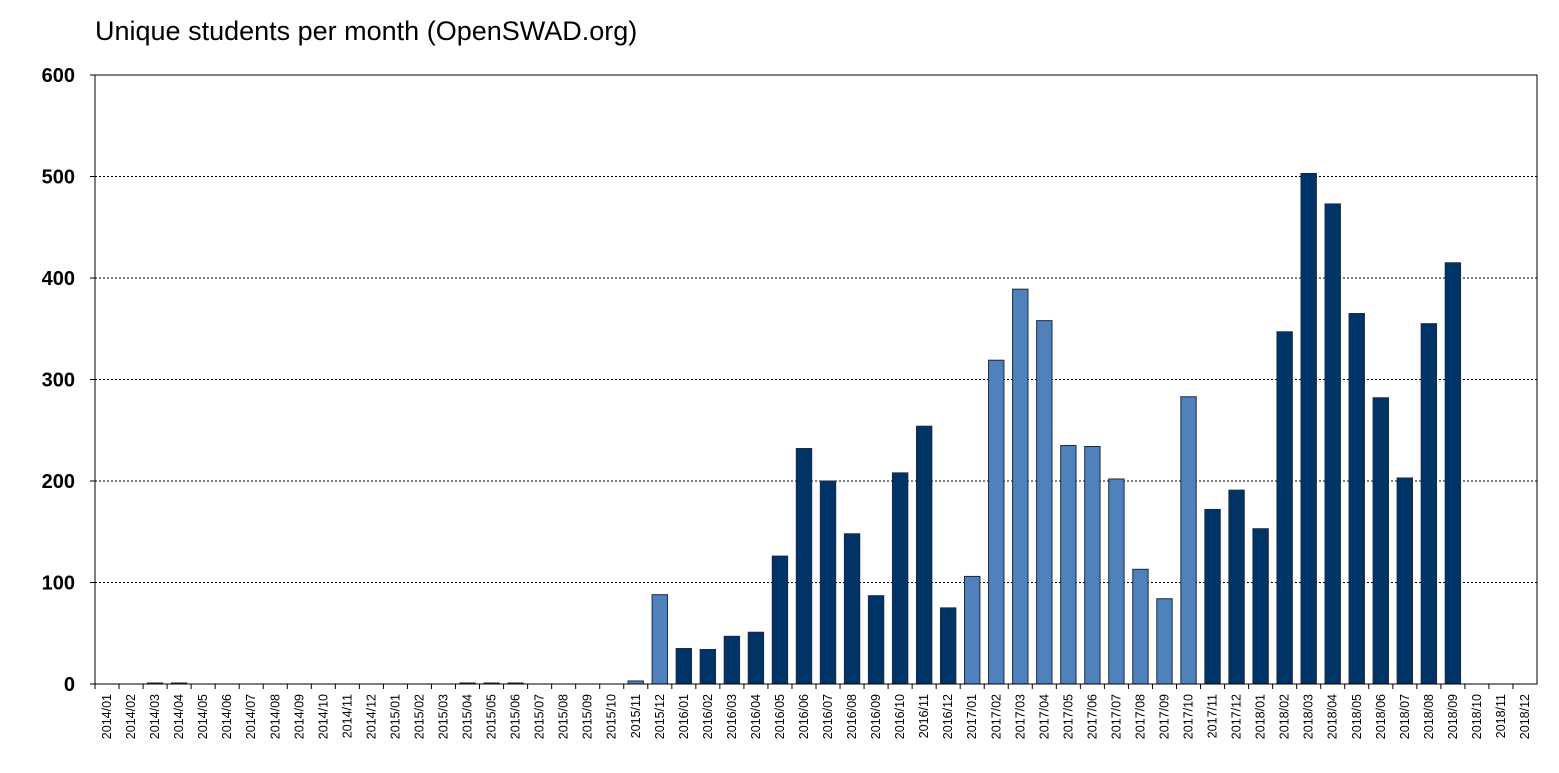  What do you see at coordinates (828, 716) in the screenshot?
I see `x-tick-label: 2016/07` at bounding box center [828, 716].